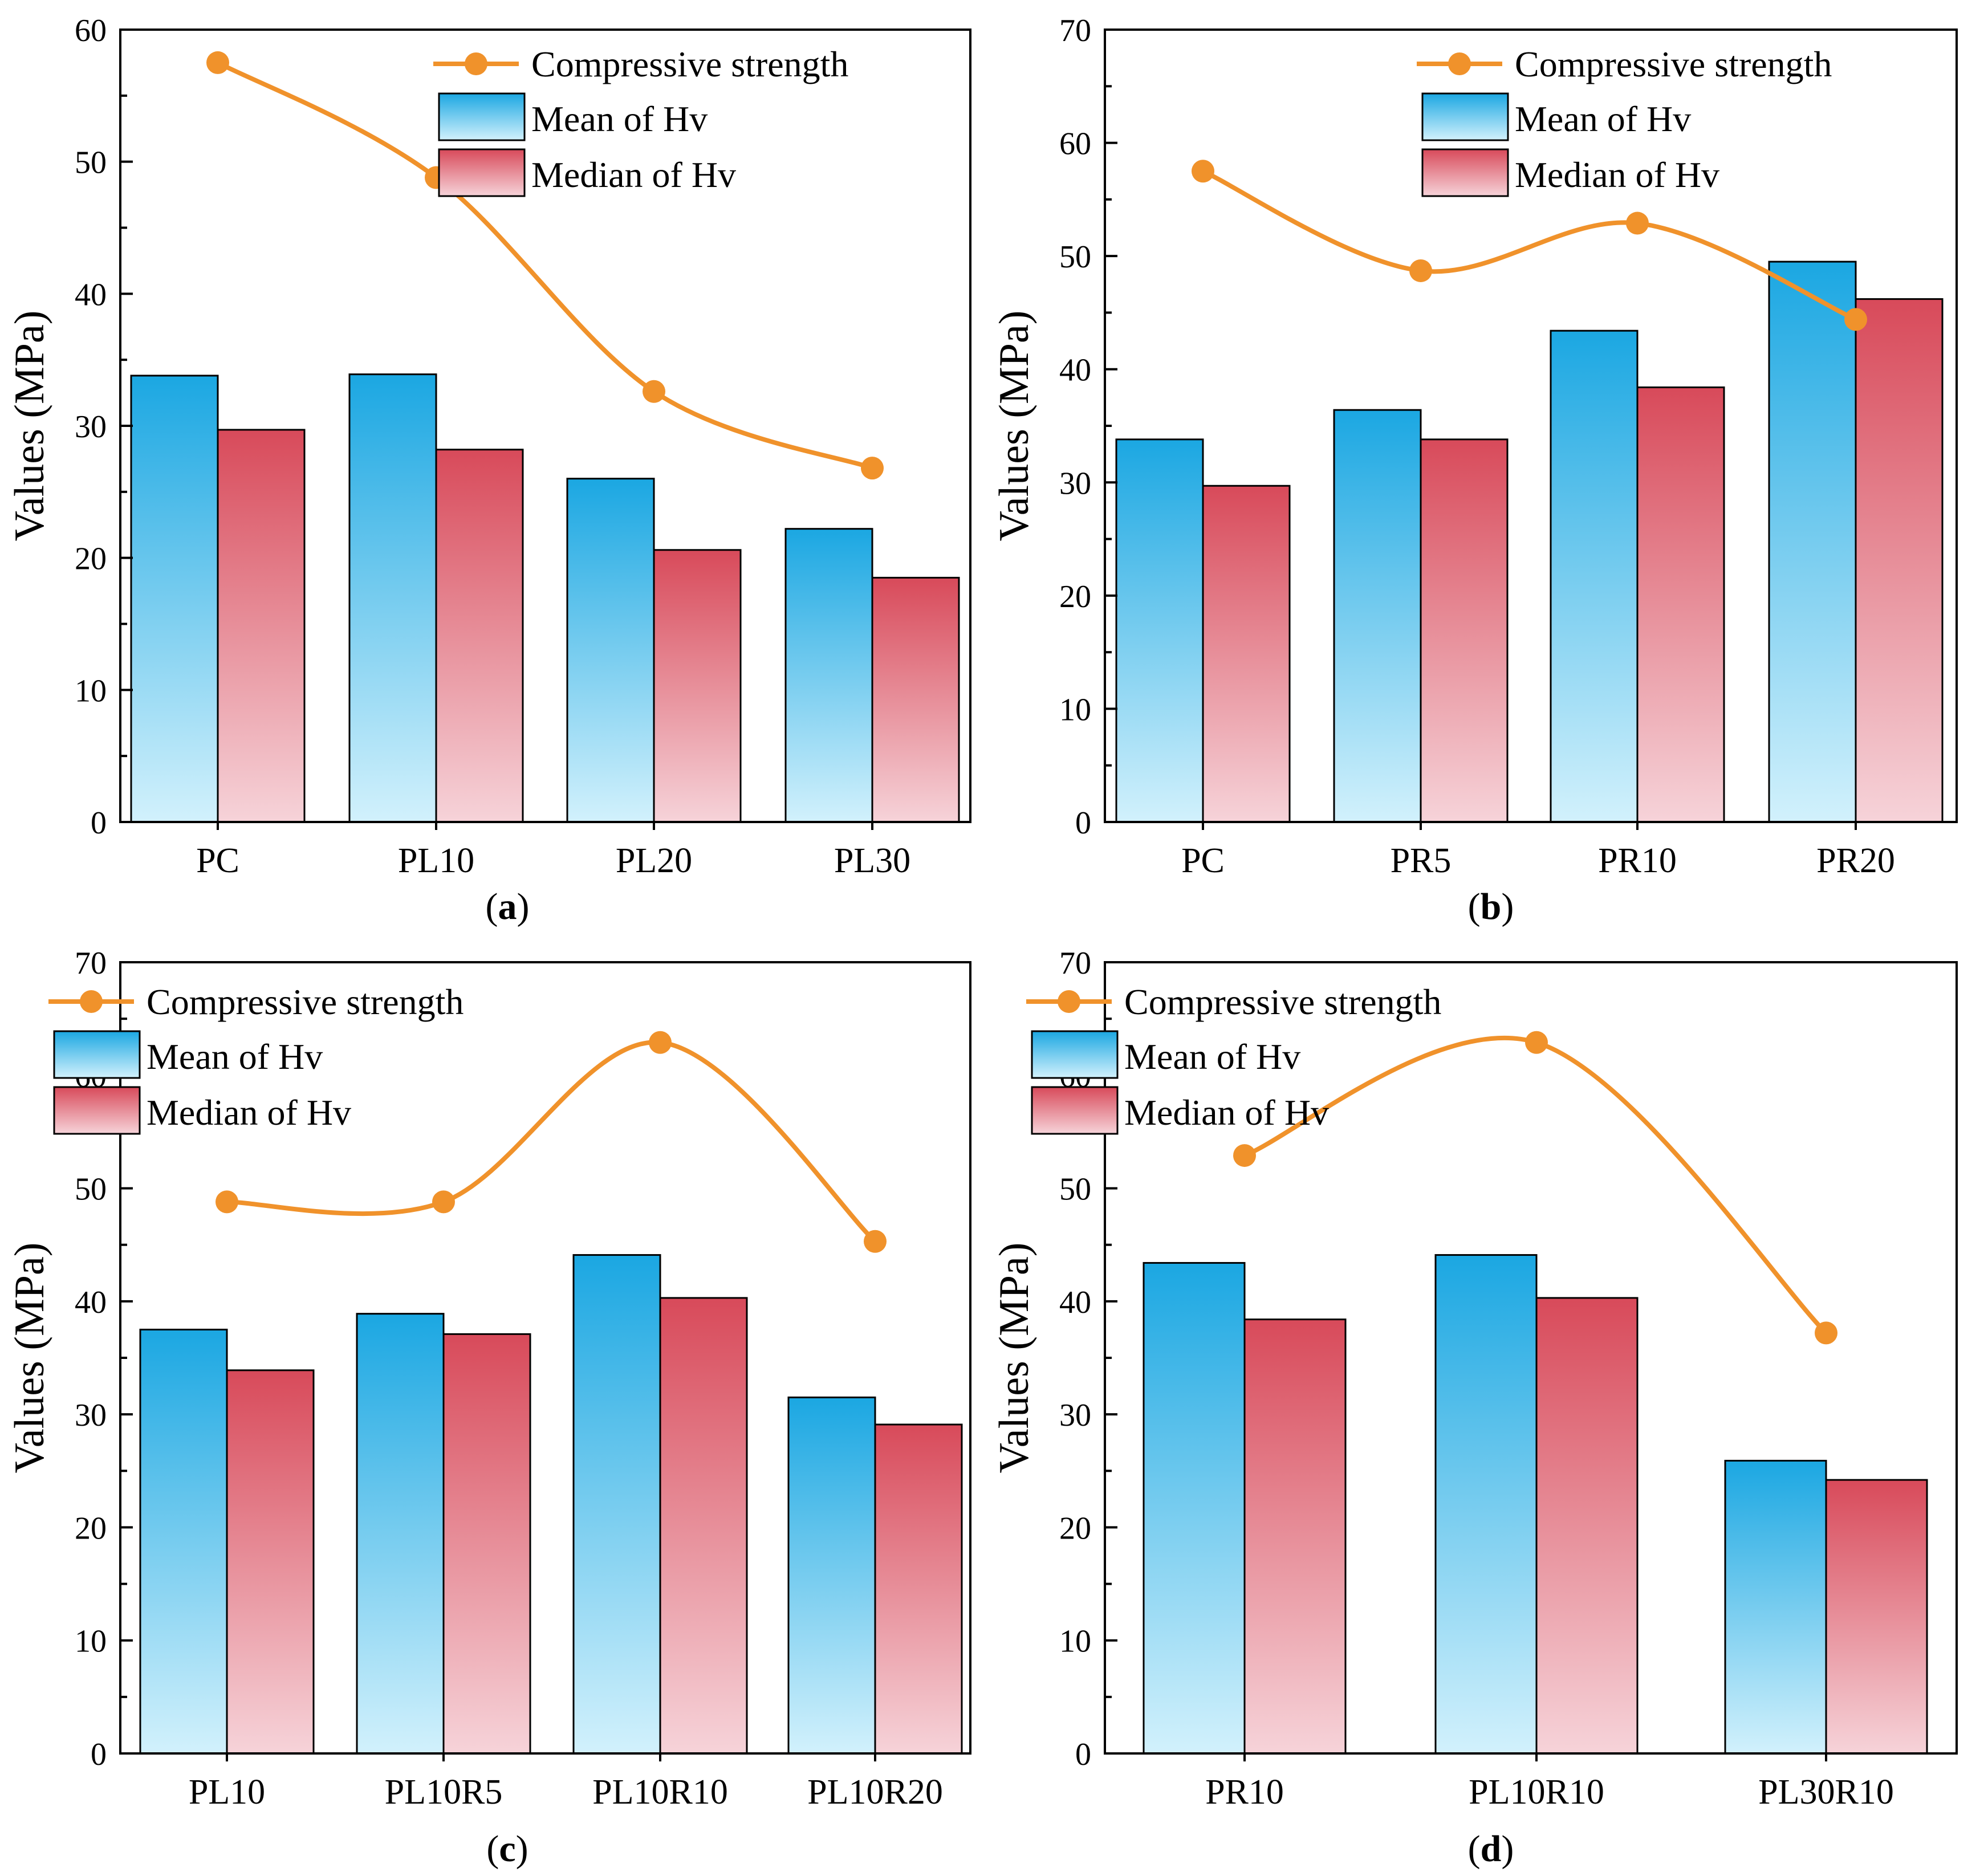  I want to click on y-tick-label: 0, so click(99, 823).